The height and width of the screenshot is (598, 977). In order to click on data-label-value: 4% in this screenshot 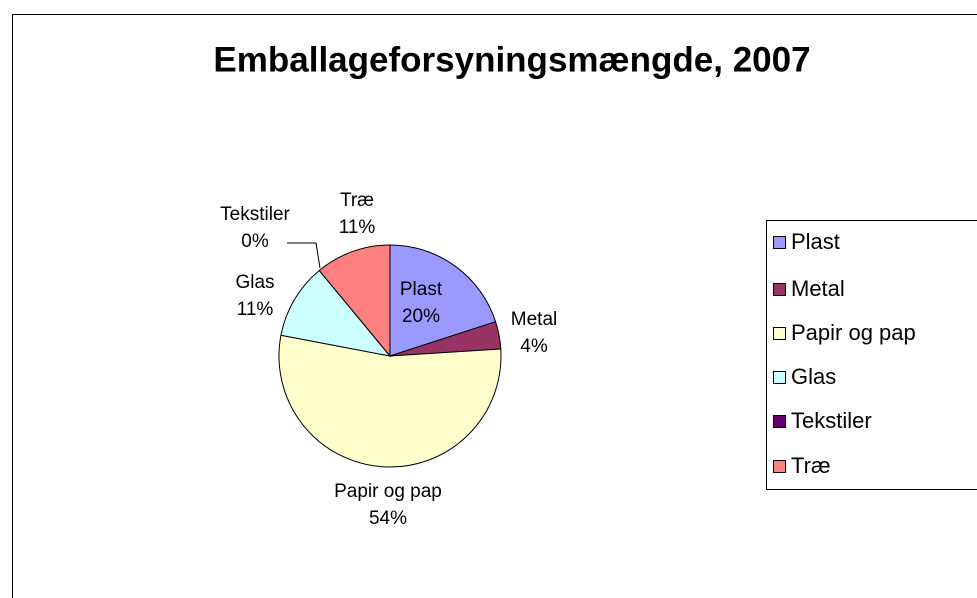, I will do `click(534, 346)`.